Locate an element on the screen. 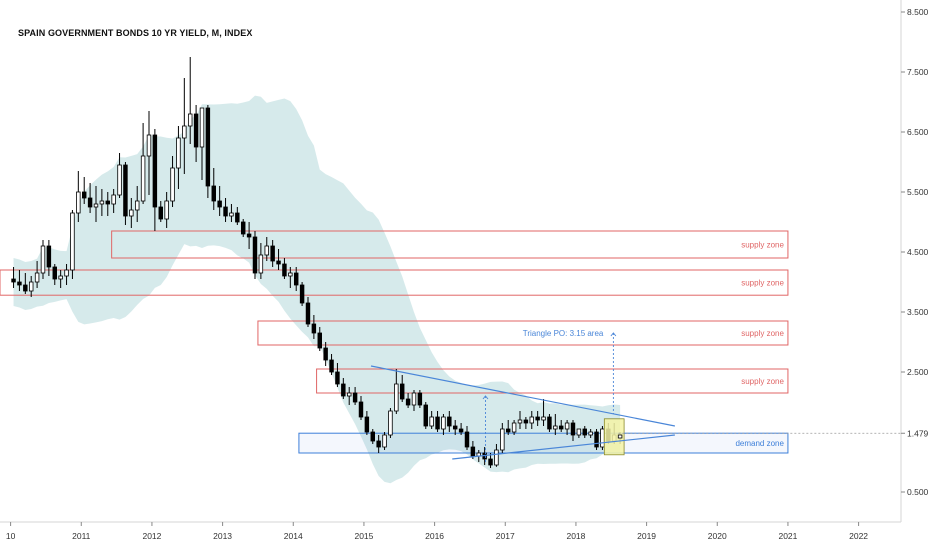 The image size is (932, 555). y-tick-label: 8.500 is located at coordinates (918, 12).